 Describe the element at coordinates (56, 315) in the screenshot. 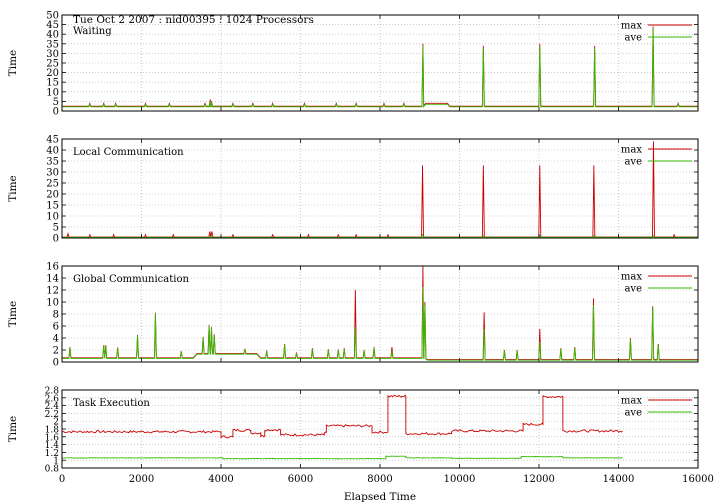

I see `y-tick-label: 8` at that location.